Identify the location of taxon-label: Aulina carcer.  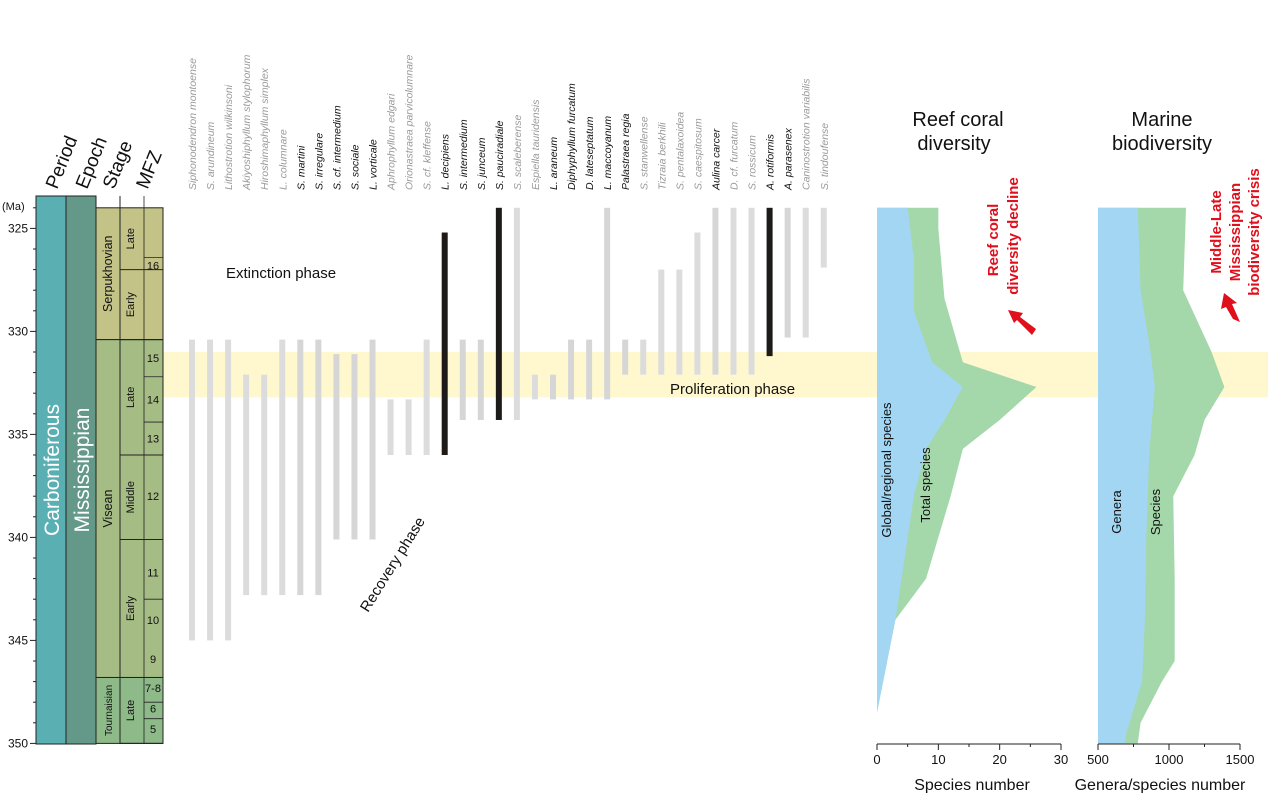
(716, 159).